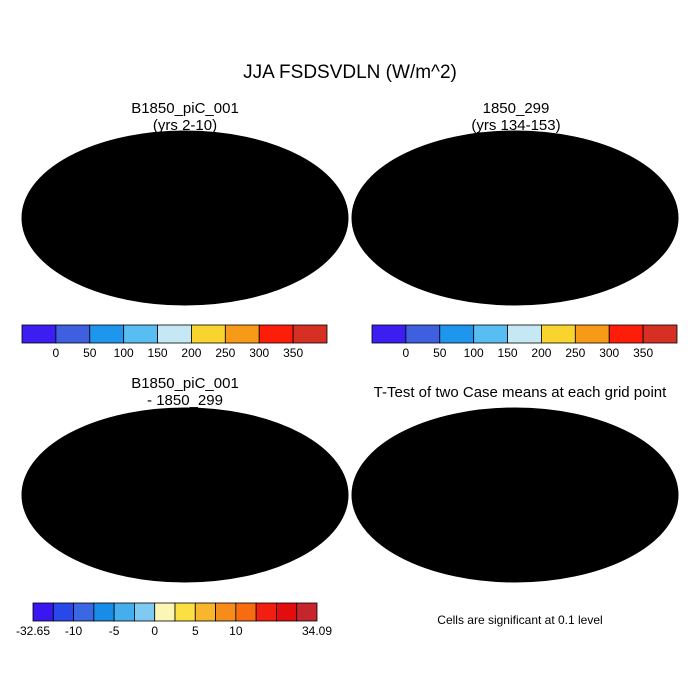 The image size is (700, 700). I want to click on panel1-title: B1850_piC_001 (yrs 2-10), so click(185, 117).